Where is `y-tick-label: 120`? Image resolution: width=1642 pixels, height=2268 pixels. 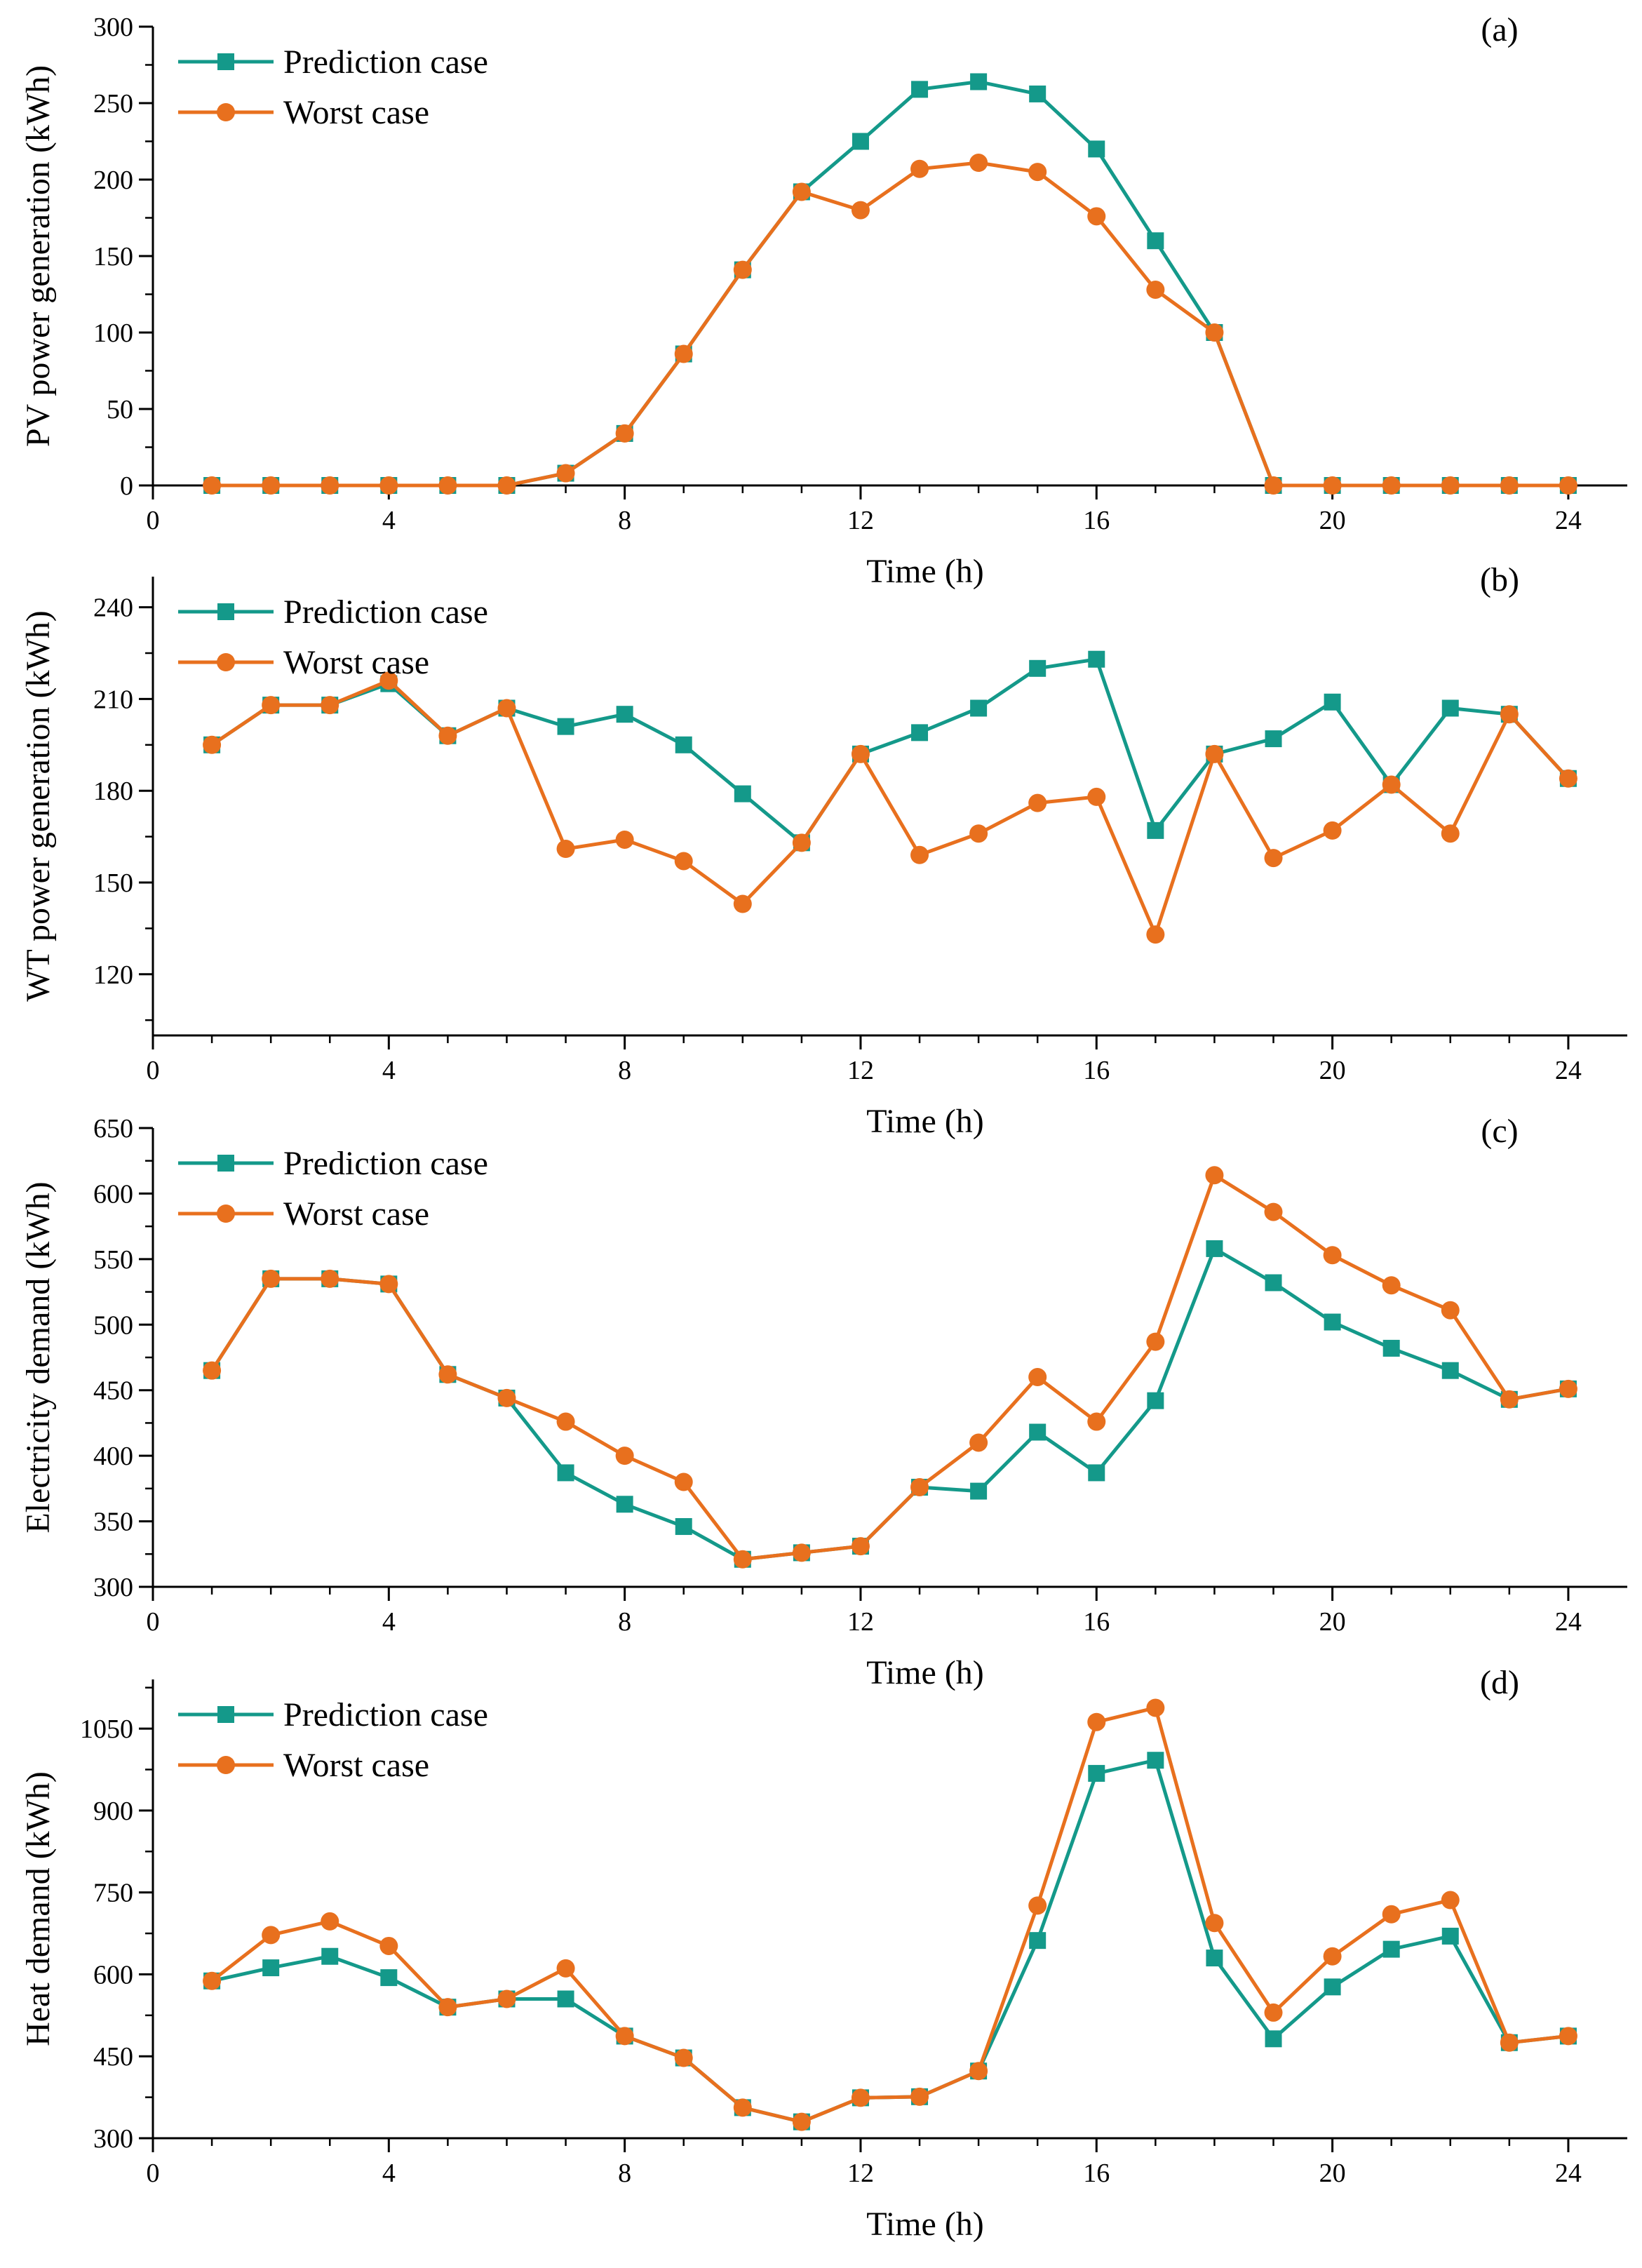
y-tick-label: 120 is located at coordinates (113, 975).